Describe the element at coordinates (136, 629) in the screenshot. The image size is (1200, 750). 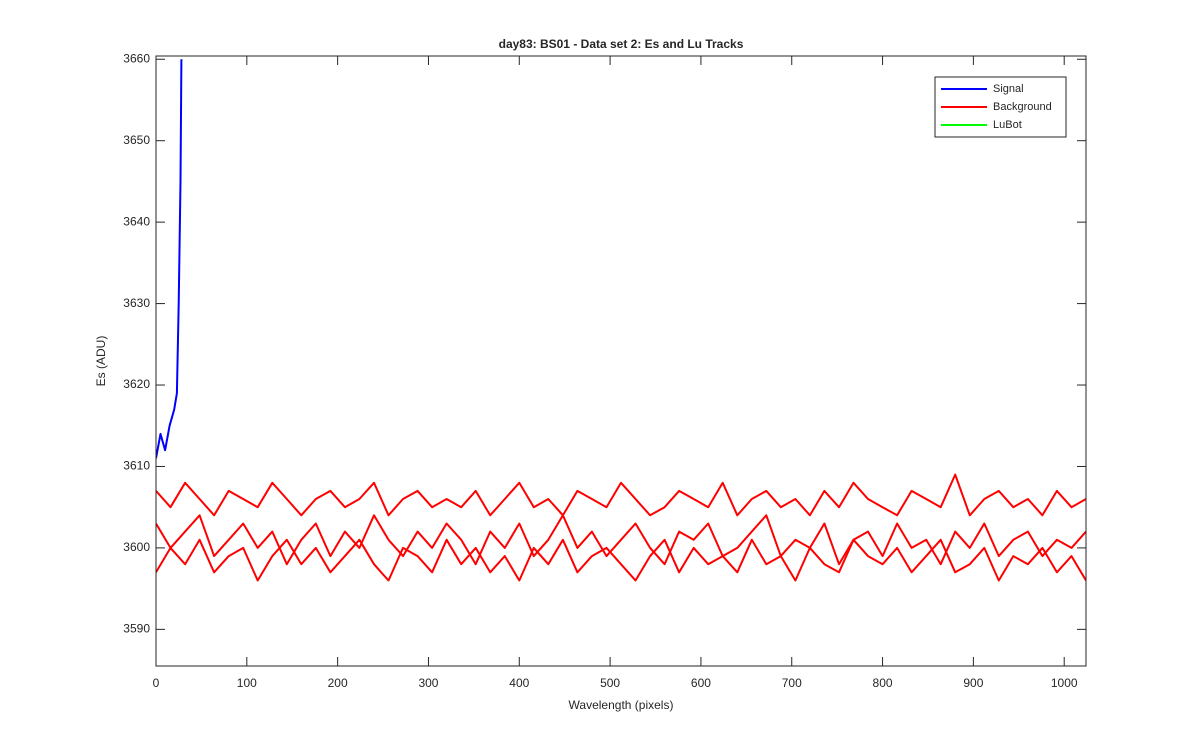
I see `y-tick-label: 3590` at that location.